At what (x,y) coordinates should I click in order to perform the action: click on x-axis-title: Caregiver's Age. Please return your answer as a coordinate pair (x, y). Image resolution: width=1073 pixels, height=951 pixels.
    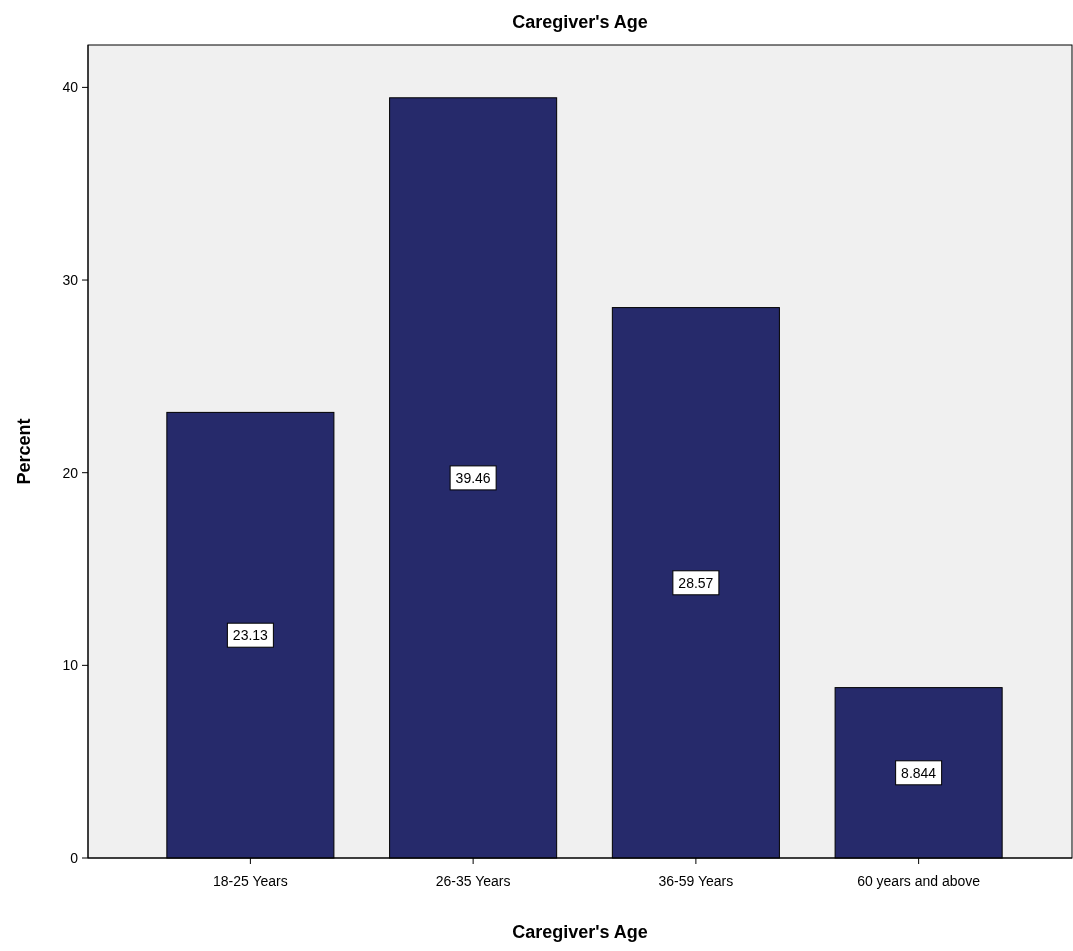
    Looking at the image, I should click on (580, 932).